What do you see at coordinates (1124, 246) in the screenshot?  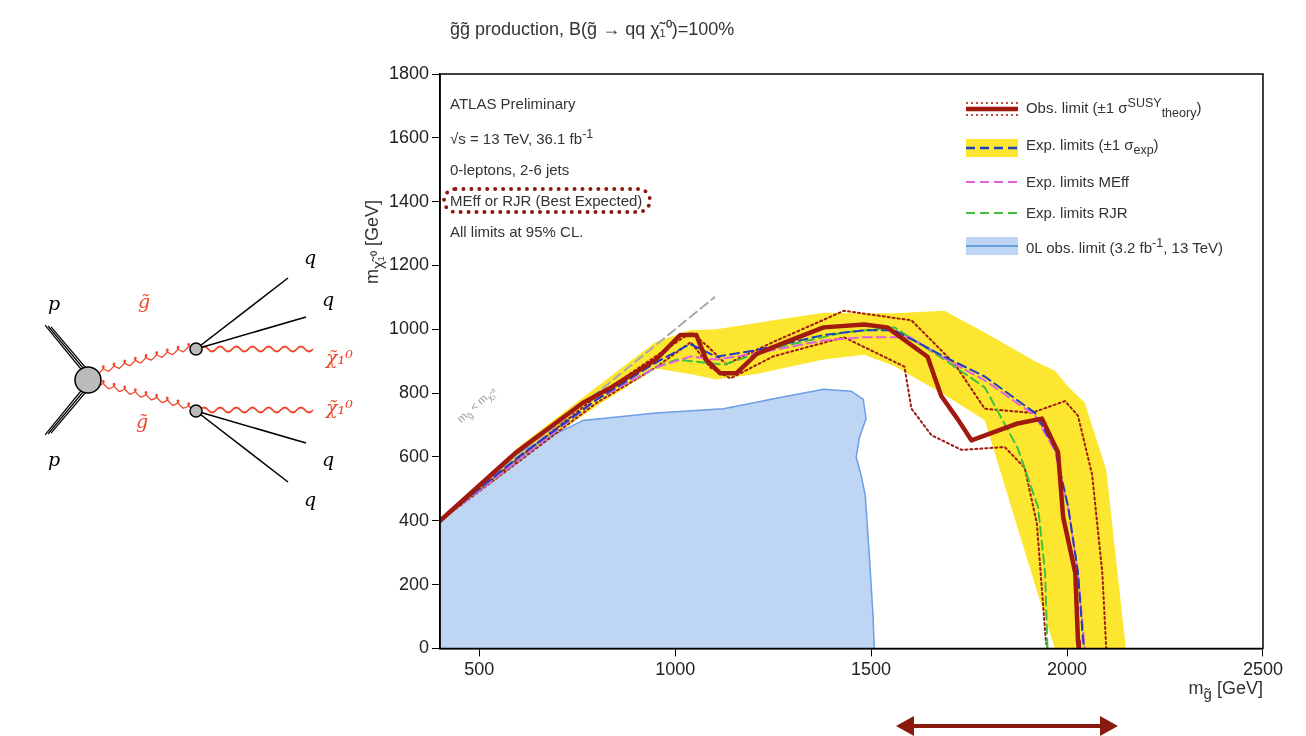 I see `legend-label: 0L obs. limit (3.2 fb$^{-1}$, 13 TeV)` at bounding box center [1124, 246].